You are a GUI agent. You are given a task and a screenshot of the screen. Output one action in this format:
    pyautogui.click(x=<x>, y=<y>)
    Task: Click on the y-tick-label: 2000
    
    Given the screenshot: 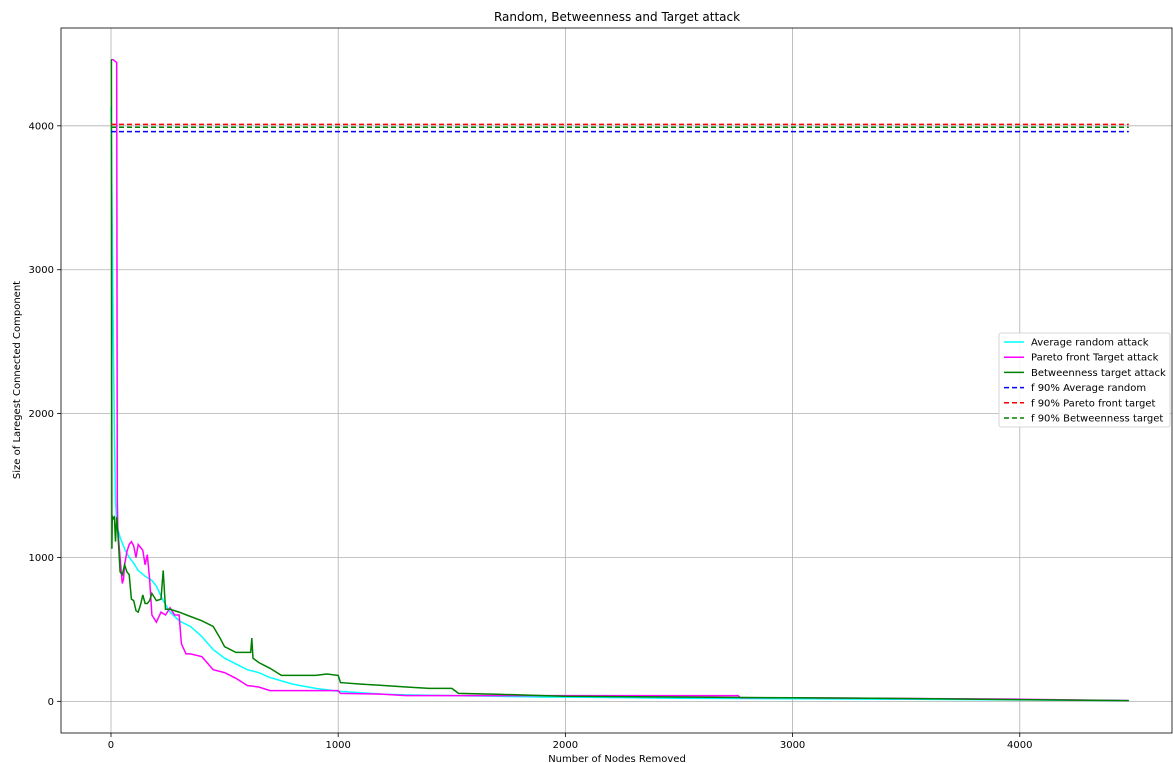 What is the action you would take?
    pyautogui.click(x=41, y=414)
    